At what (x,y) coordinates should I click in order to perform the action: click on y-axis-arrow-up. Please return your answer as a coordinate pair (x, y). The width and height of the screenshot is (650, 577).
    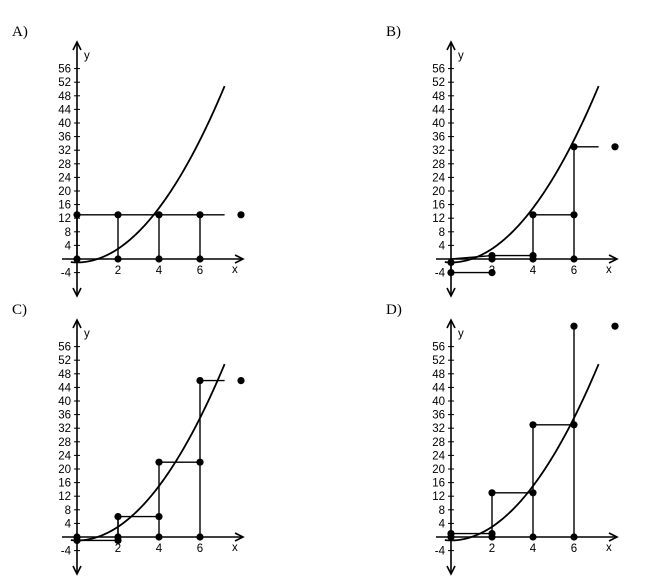
    Looking at the image, I should click on (77, 45).